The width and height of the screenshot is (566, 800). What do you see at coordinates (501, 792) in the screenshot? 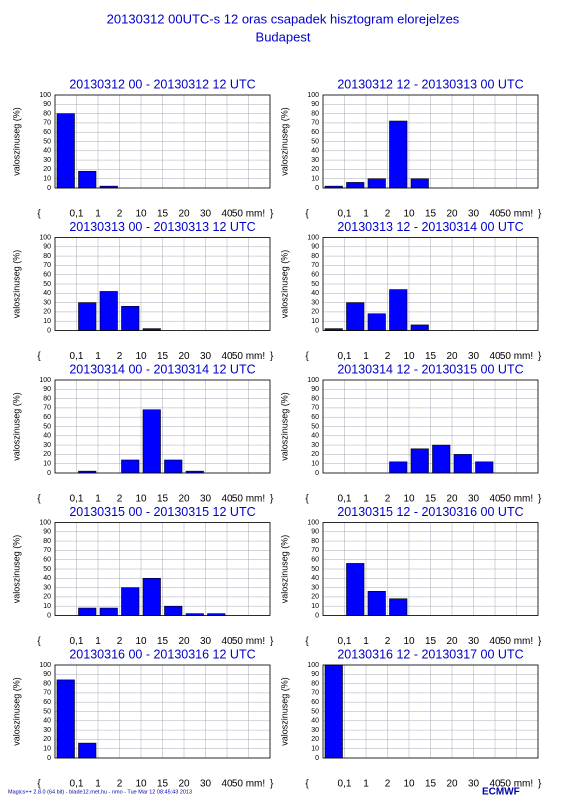
I see `logo: ECMWF` at bounding box center [501, 792].